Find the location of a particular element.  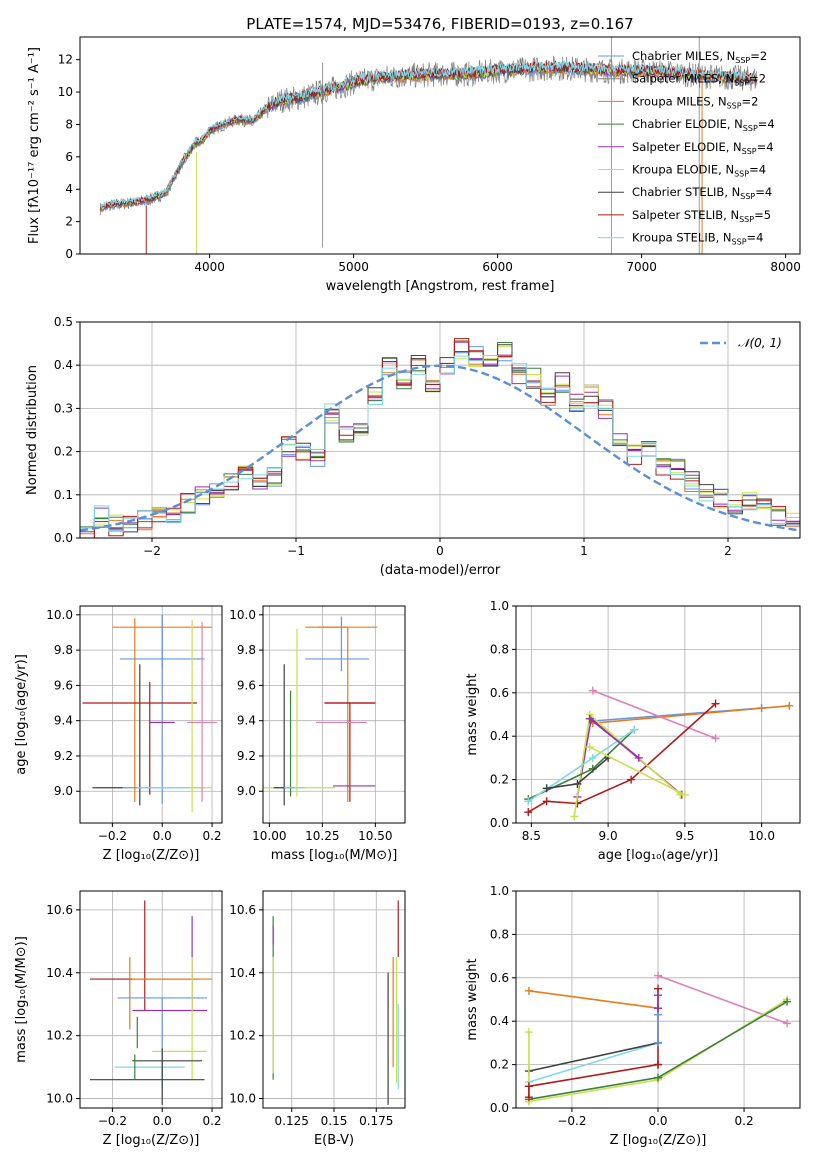

y-tick-label: 0.1 is located at coordinates (63, 495).